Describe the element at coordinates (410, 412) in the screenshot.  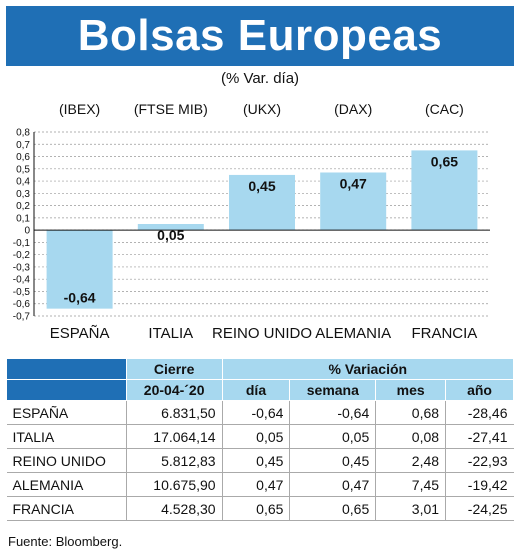
I see `cell-mes: 0,68` at that location.